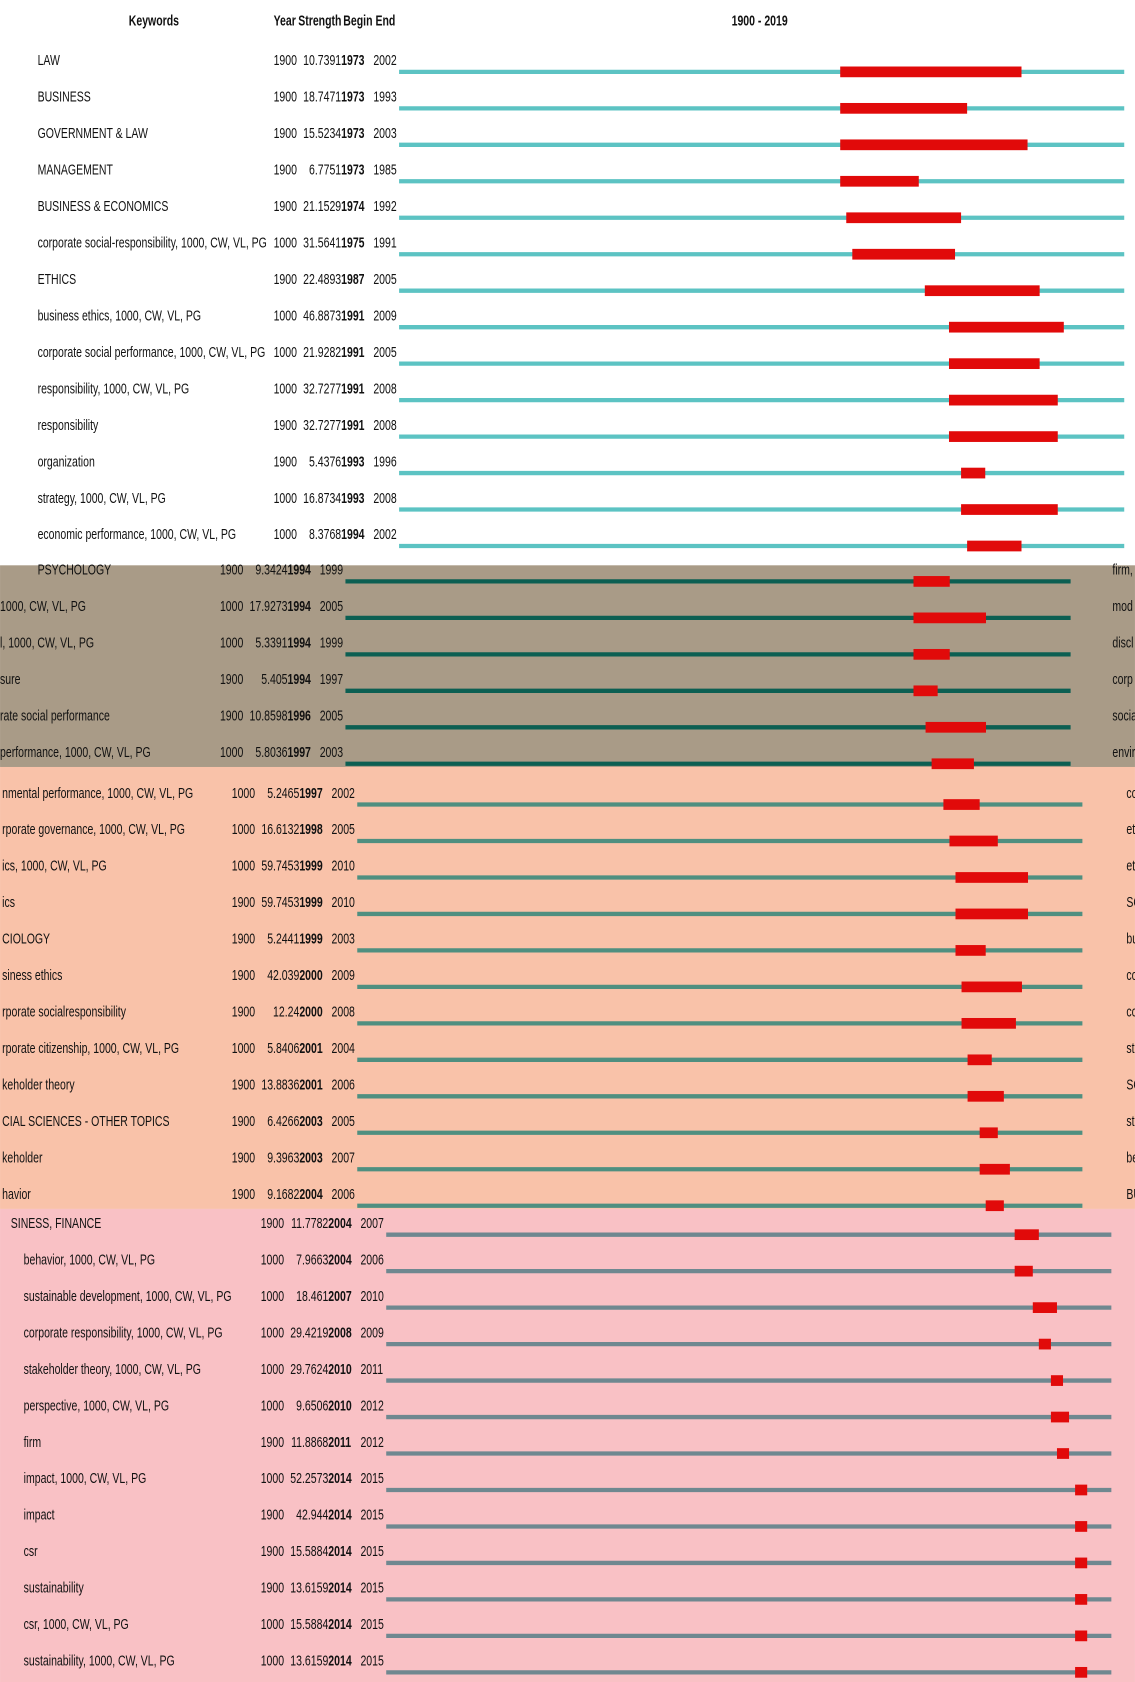 The width and height of the screenshot is (1135, 1682). What do you see at coordinates (97, 792) in the screenshot?
I see `keyword: nmental performance, 1000, CW, VL, PG` at bounding box center [97, 792].